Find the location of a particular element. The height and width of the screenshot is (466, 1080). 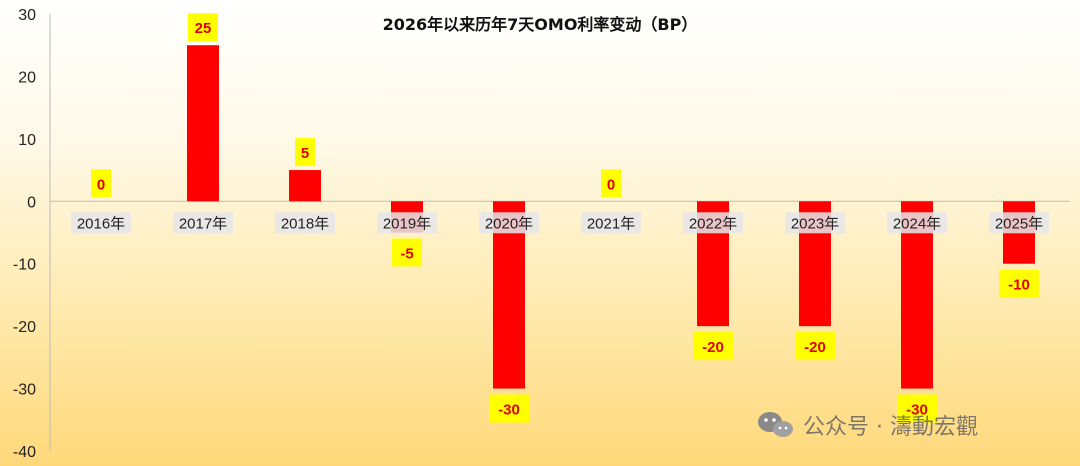

chart-title: 2026年以来历年7天OMO利率变动（BP） is located at coordinates (540, 24).